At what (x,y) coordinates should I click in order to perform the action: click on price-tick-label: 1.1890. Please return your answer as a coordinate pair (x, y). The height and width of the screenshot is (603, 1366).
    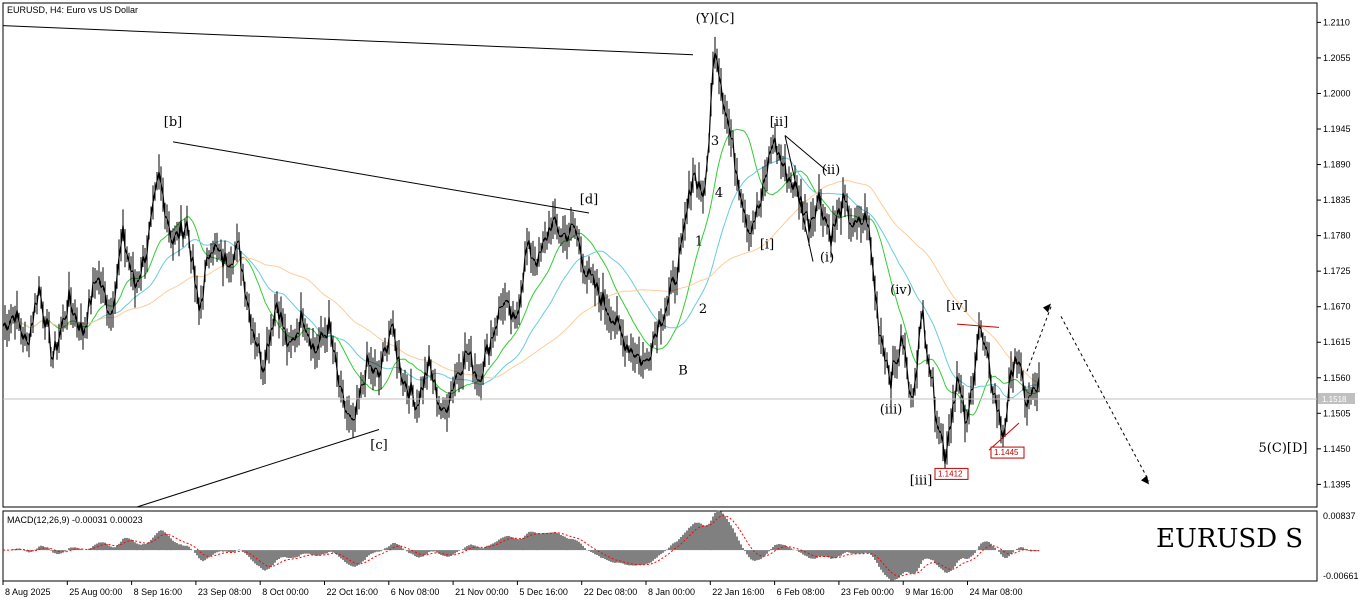
    Looking at the image, I should click on (1337, 165).